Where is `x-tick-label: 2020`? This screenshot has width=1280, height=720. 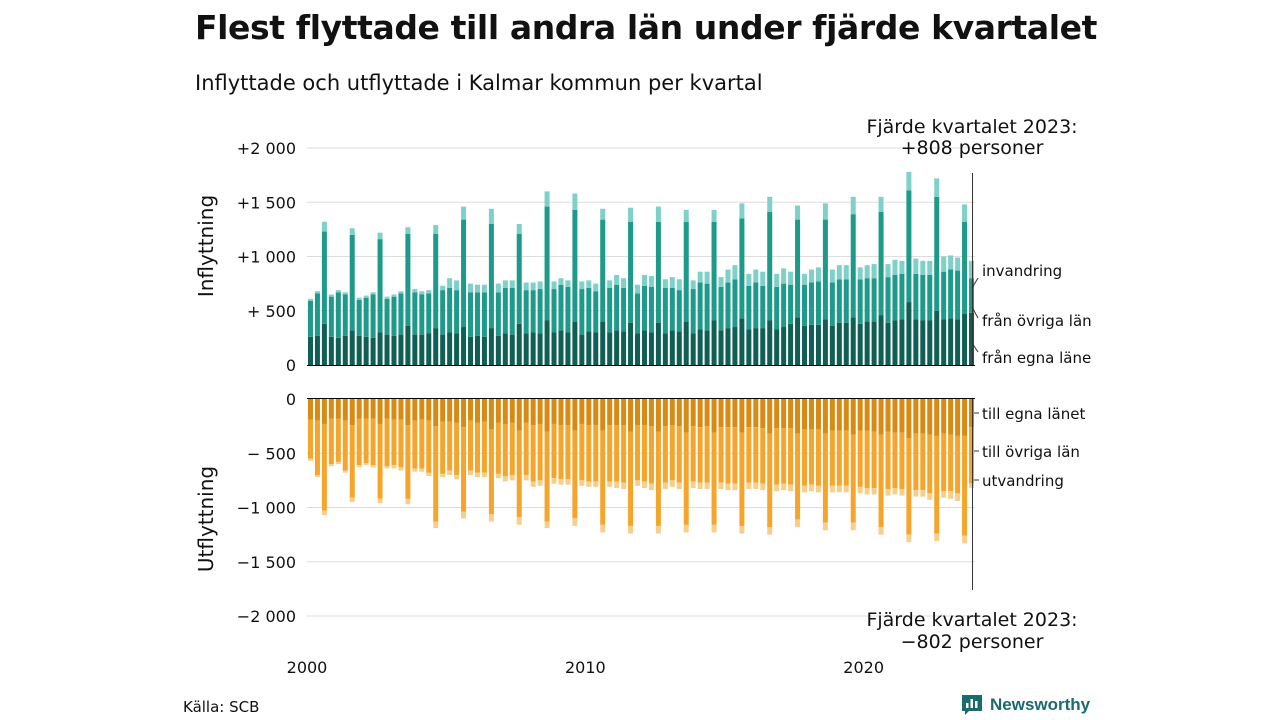
x-tick-label: 2020 is located at coordinates (863, 667).